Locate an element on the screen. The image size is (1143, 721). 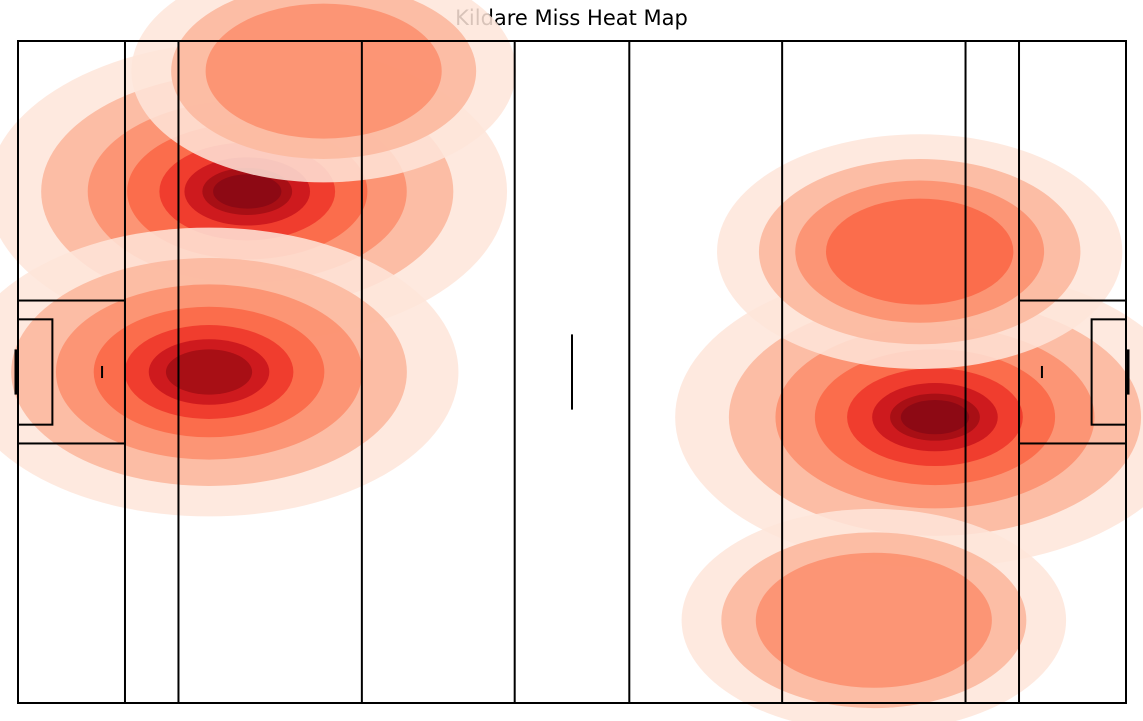
left-small-rectangle is located at coordinates (35, 372).